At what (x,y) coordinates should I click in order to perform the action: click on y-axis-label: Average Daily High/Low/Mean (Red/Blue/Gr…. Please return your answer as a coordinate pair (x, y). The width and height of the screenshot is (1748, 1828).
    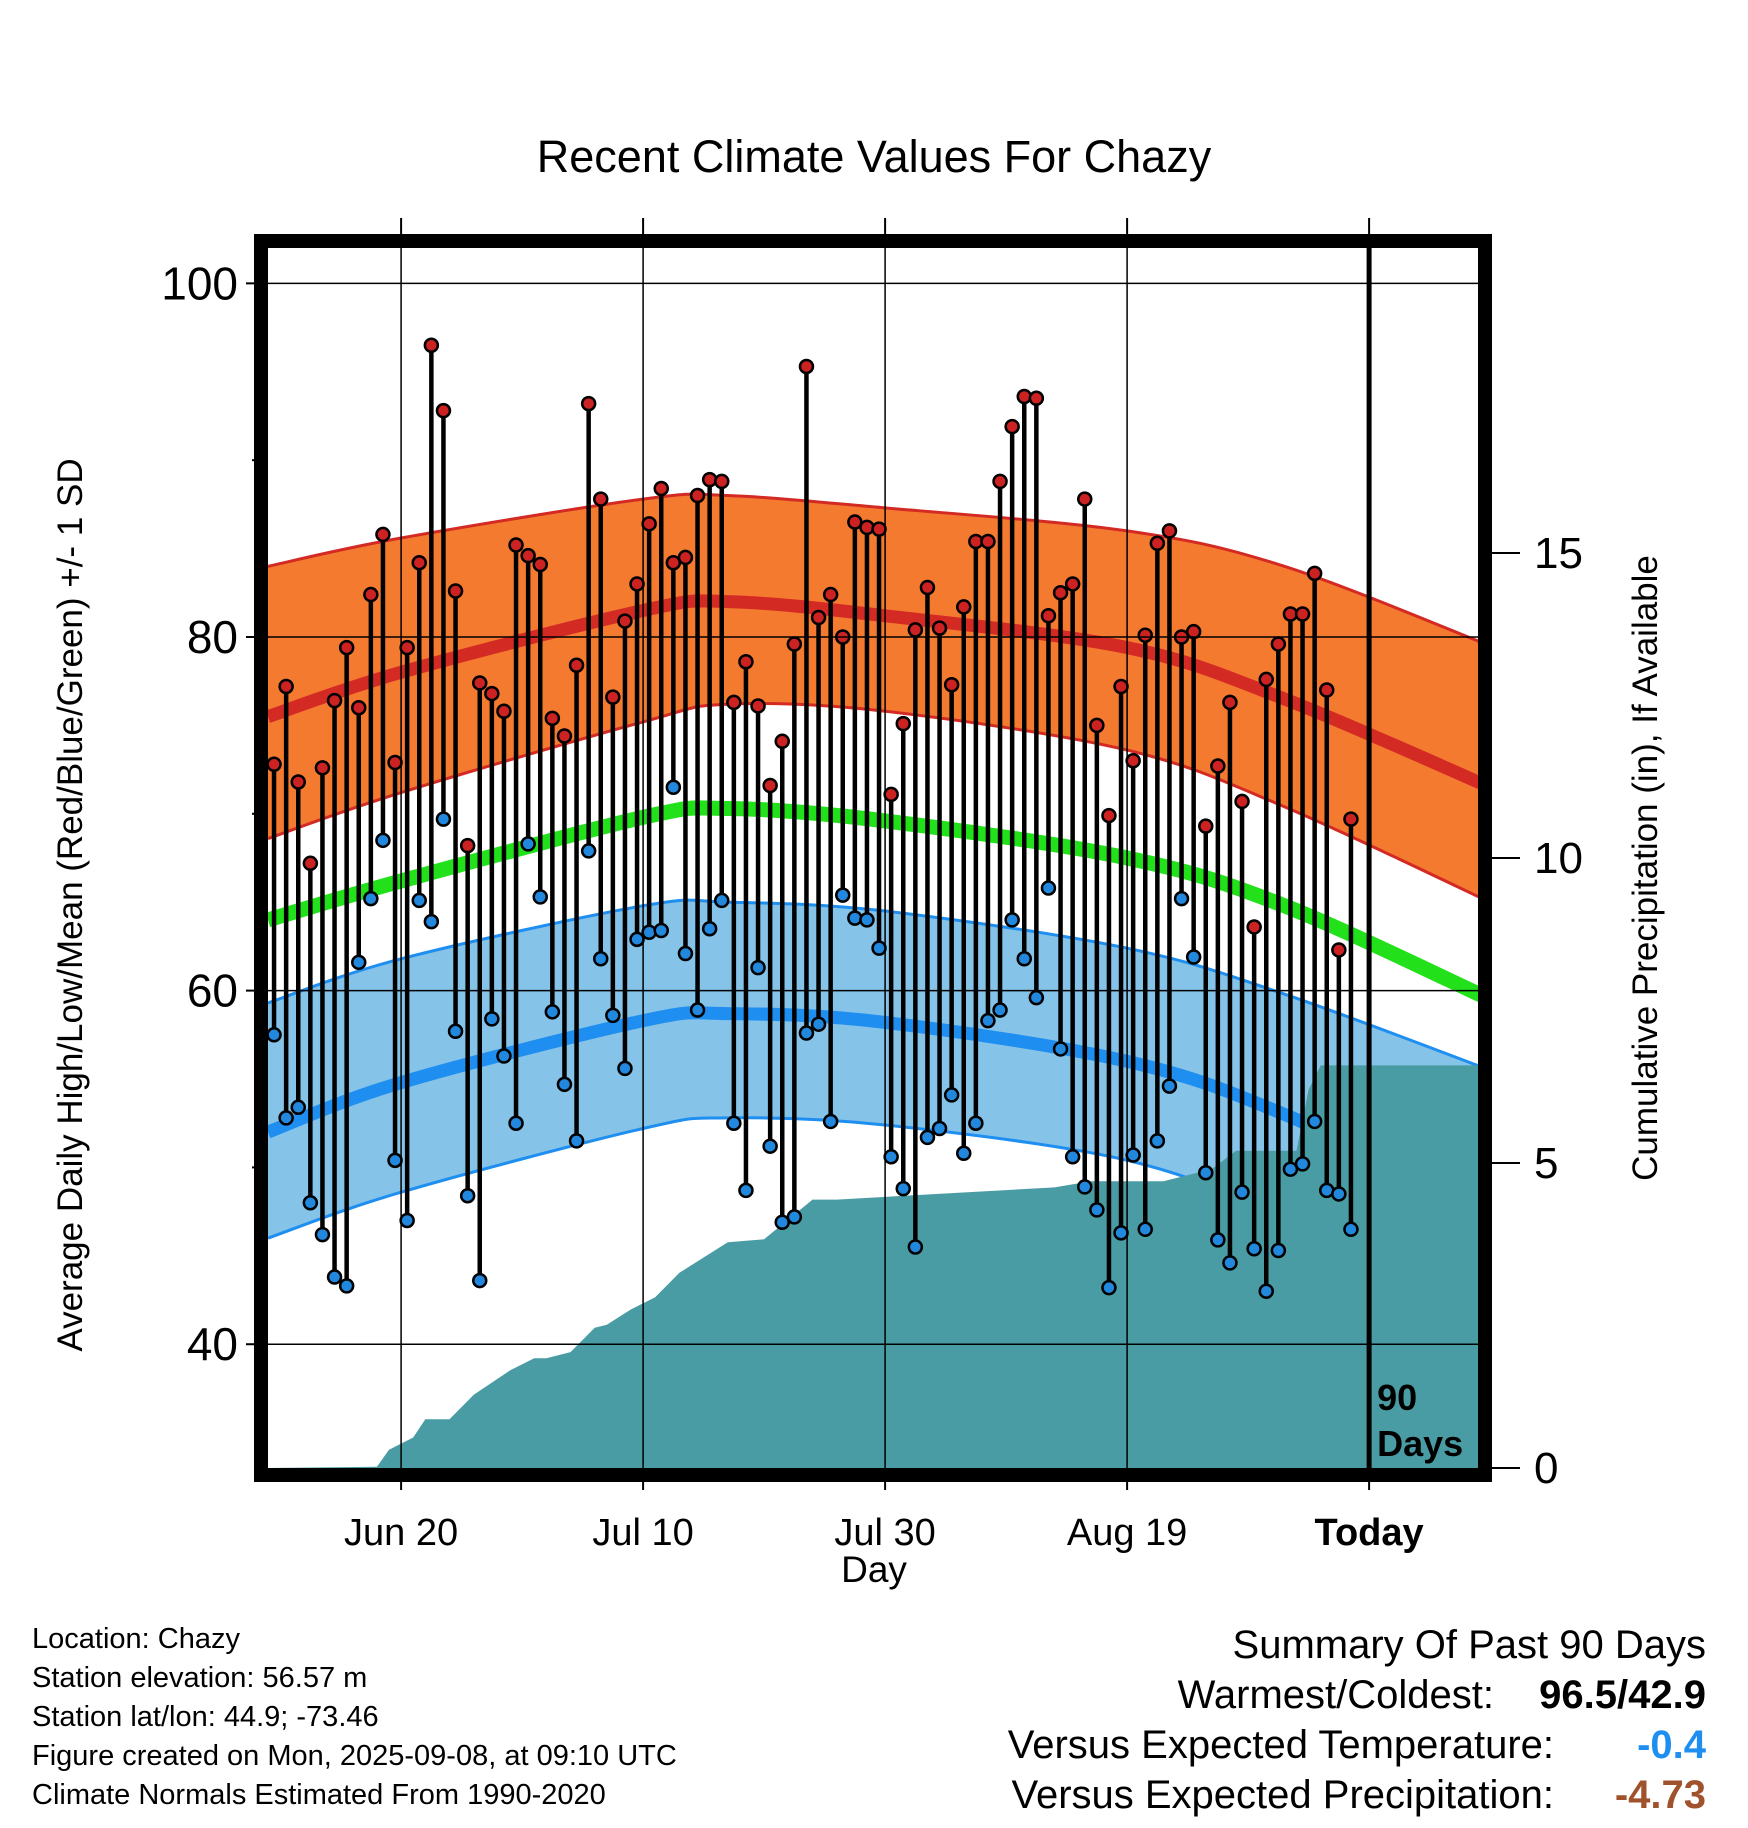
    Looking at the image, I should click on (70, 904).